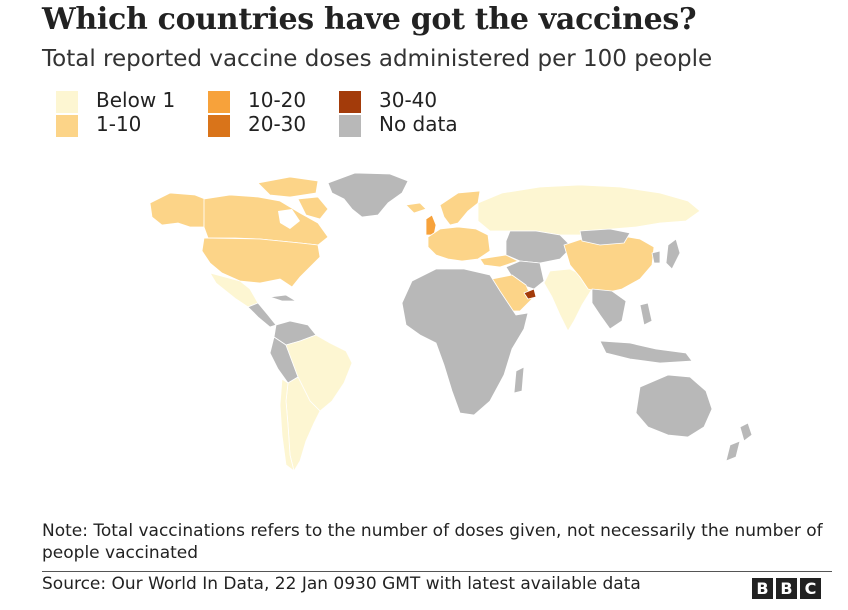 Image resolution: width=848 pixels, height=610 pixels. I want to click on region-uk, so click(431, 225).